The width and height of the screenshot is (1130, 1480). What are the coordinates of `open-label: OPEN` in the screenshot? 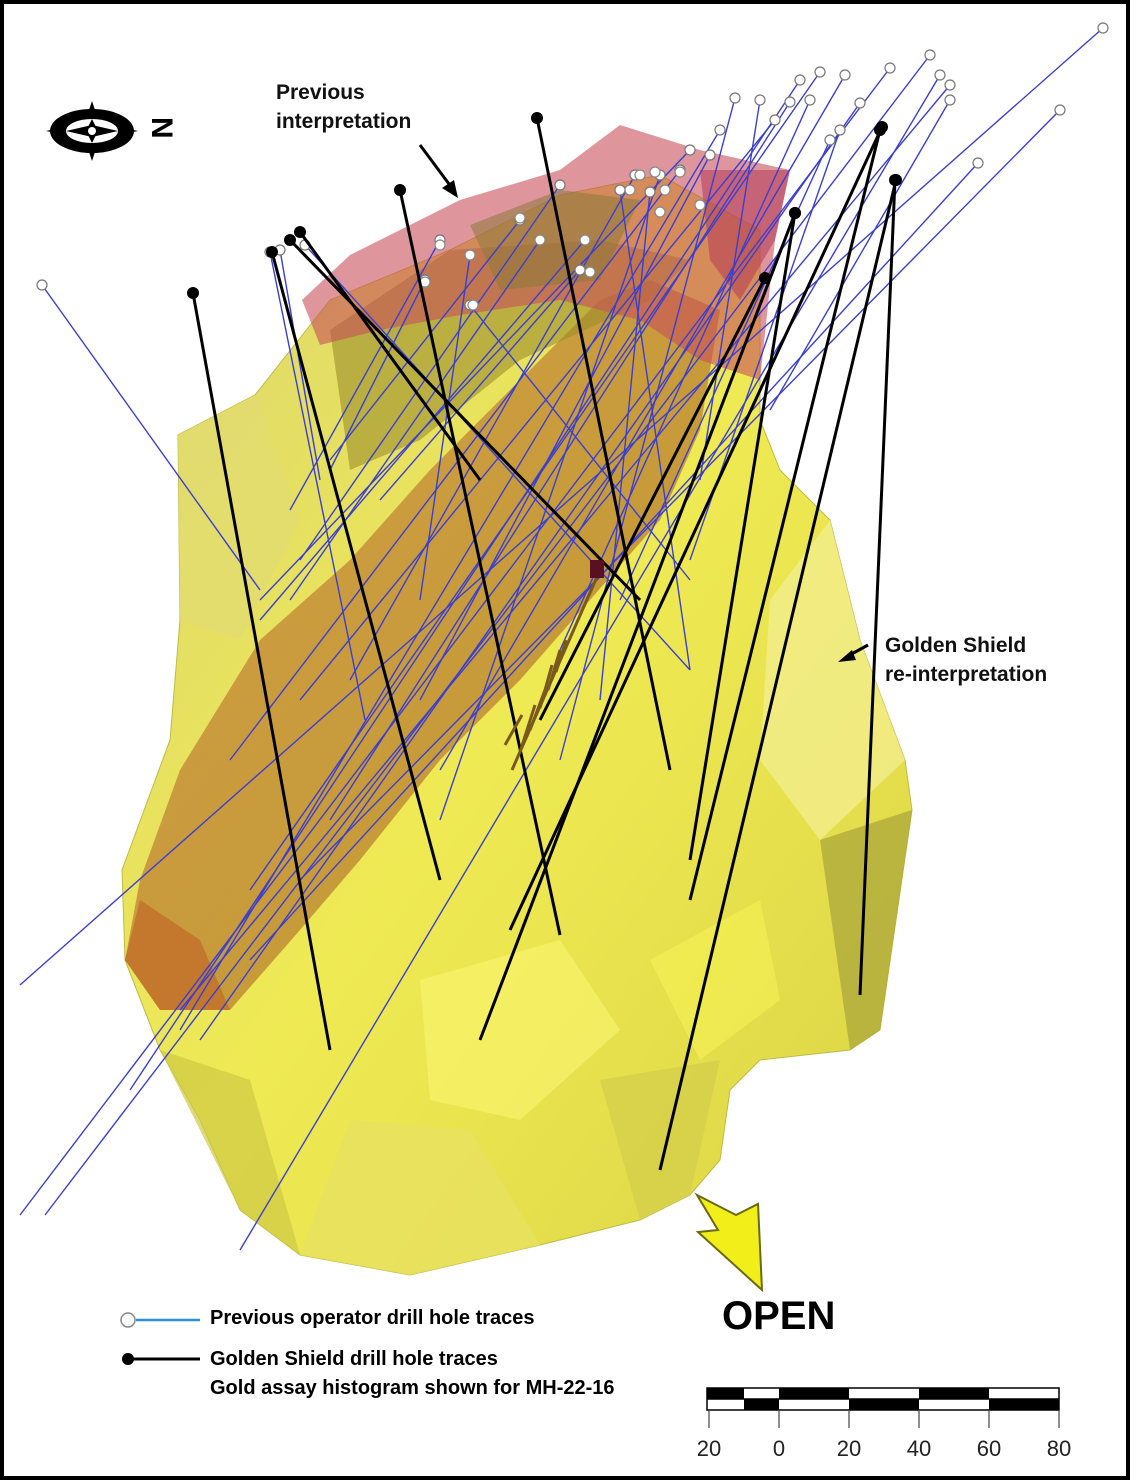 It's located at (779, 1316).